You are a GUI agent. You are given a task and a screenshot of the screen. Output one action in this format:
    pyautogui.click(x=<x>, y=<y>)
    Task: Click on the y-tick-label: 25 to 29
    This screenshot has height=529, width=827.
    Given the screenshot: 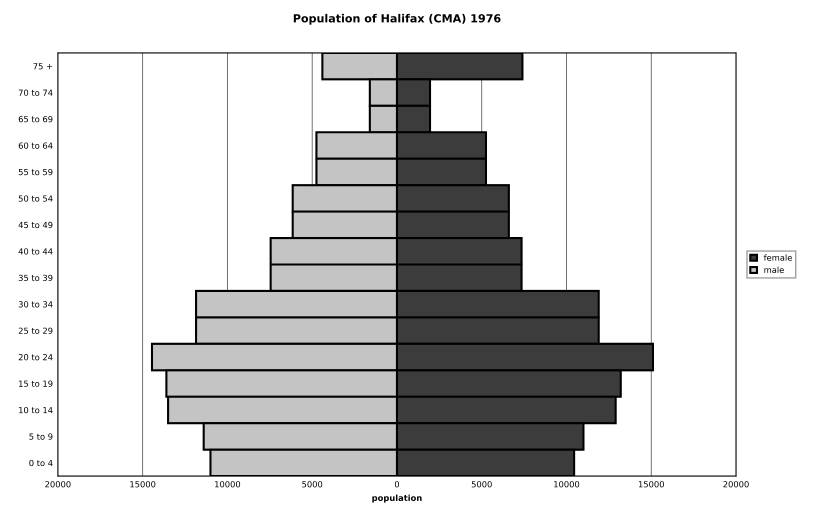 What is the action you would take?
    pyautogui.click(x=35, y=331)
    